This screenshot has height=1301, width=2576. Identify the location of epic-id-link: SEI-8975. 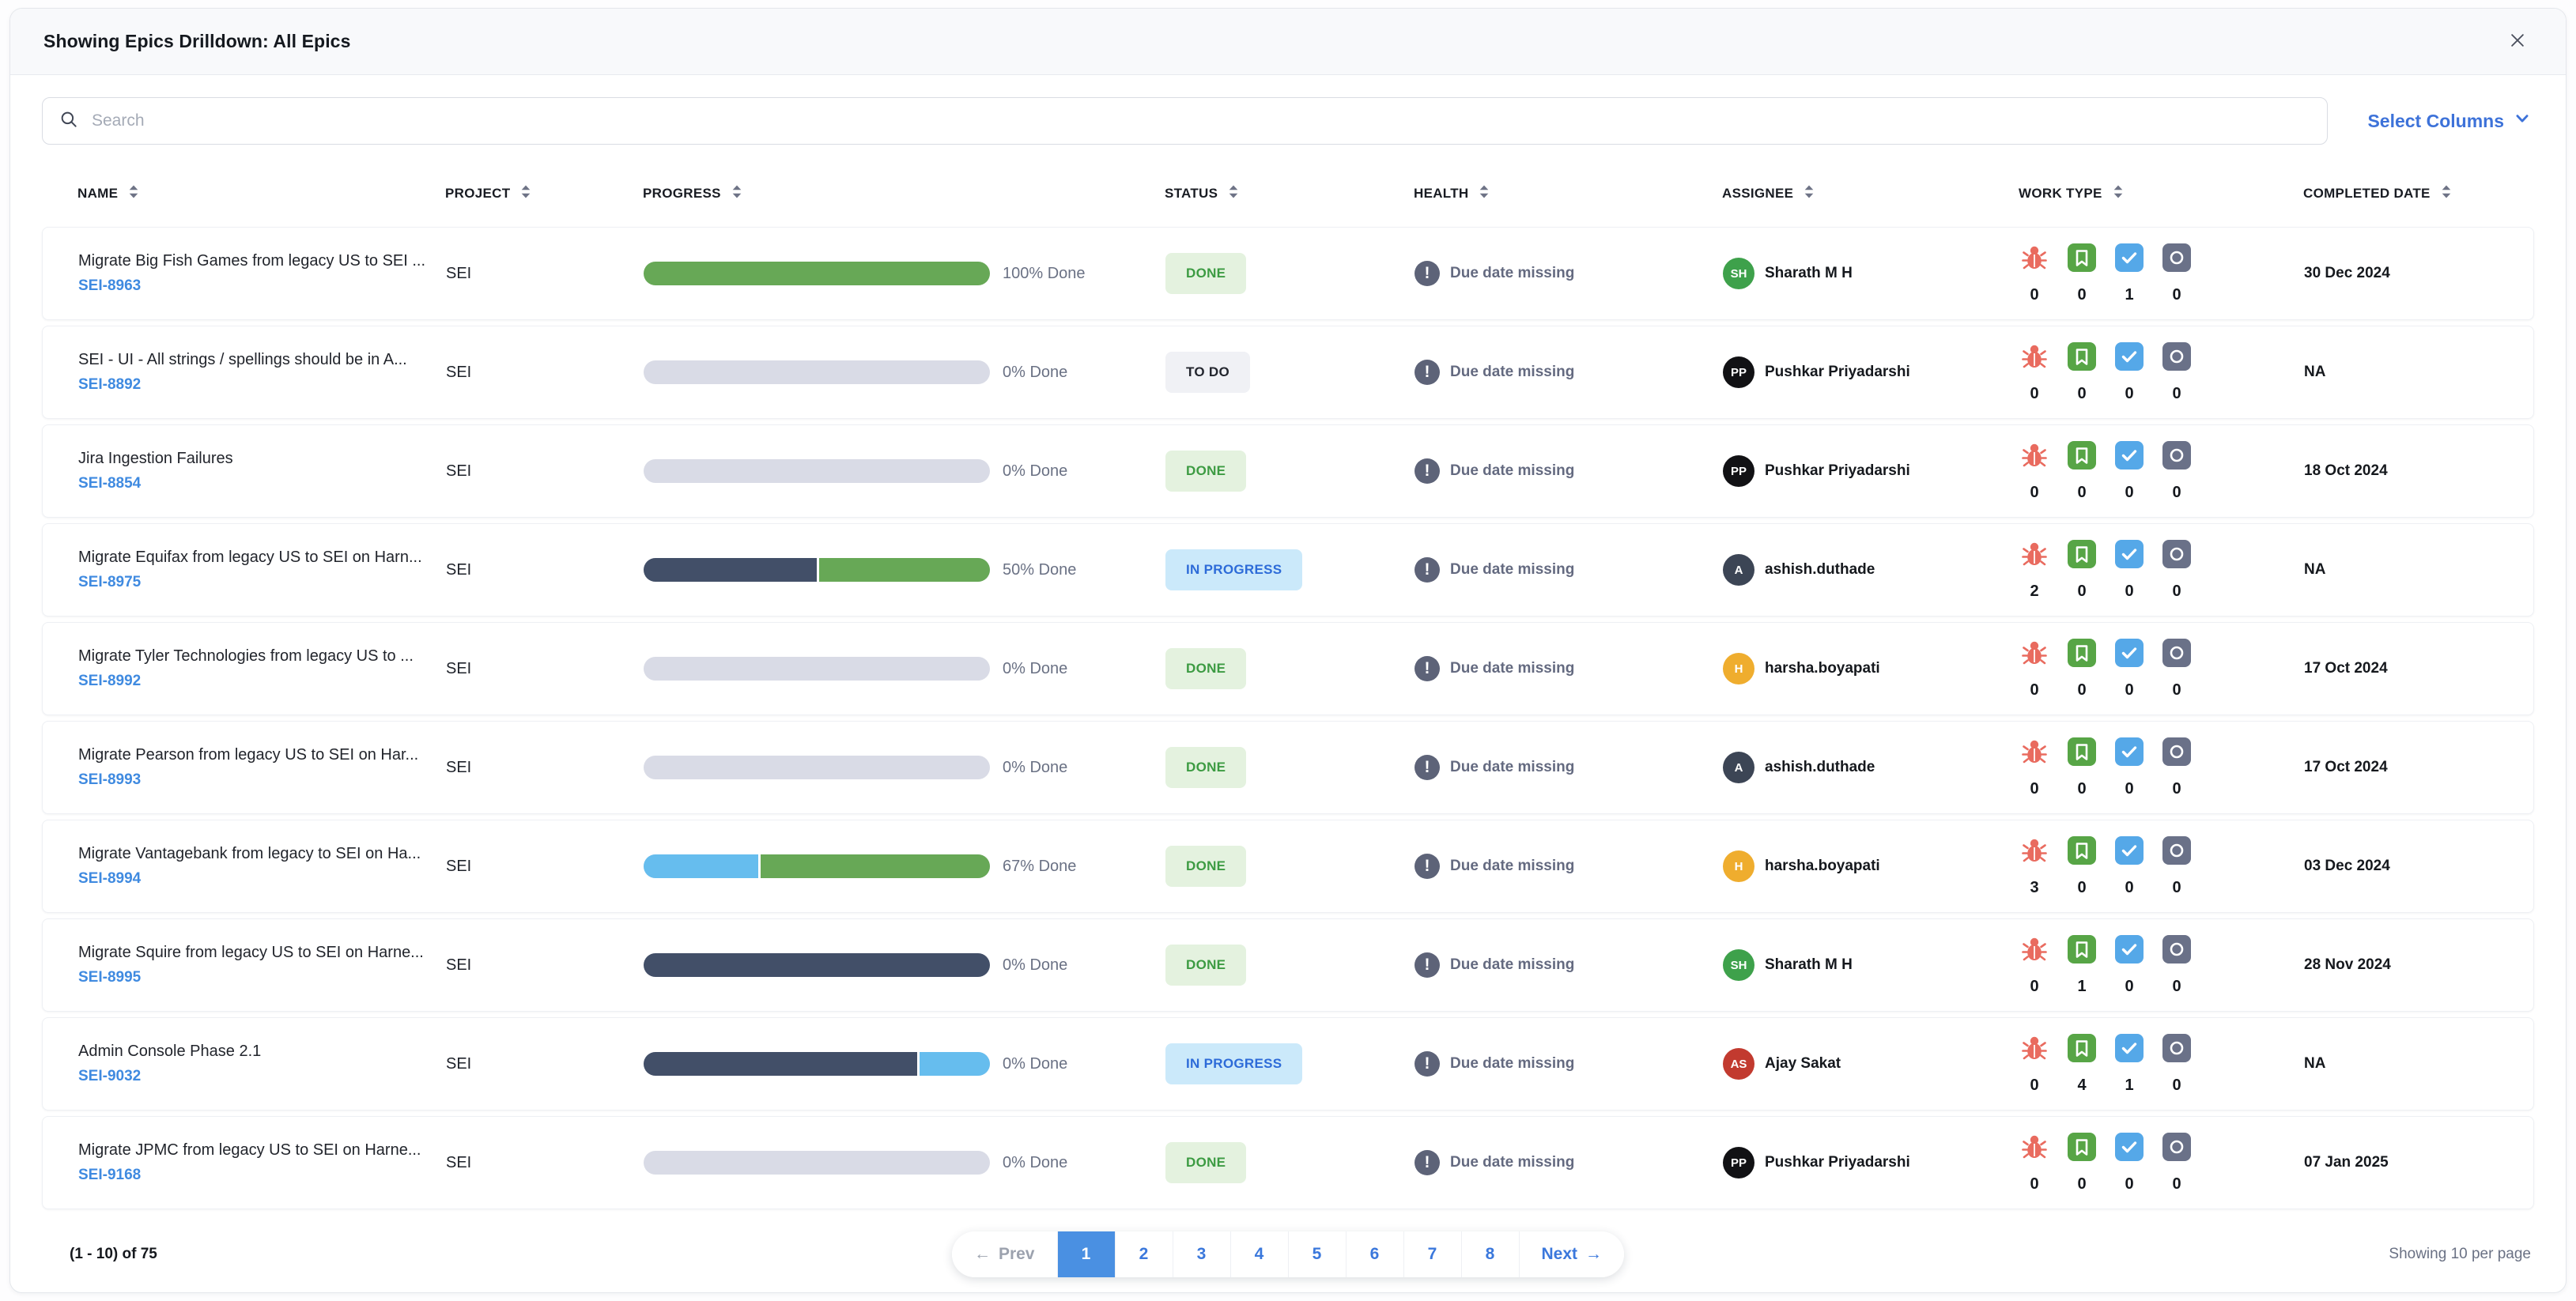
(110, 582).